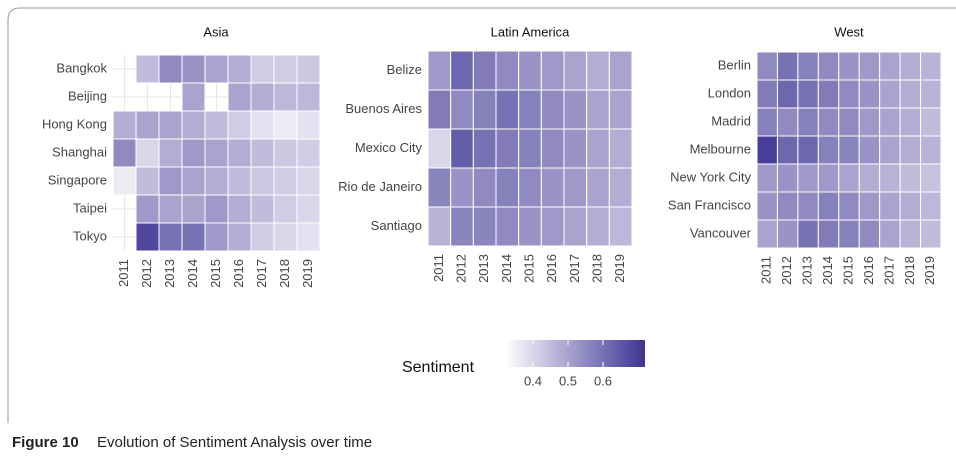 Image resolution: width=956 pixels, height=464 pixels. I want to click on y-tick-label: Tokyo, so click(90, 235).